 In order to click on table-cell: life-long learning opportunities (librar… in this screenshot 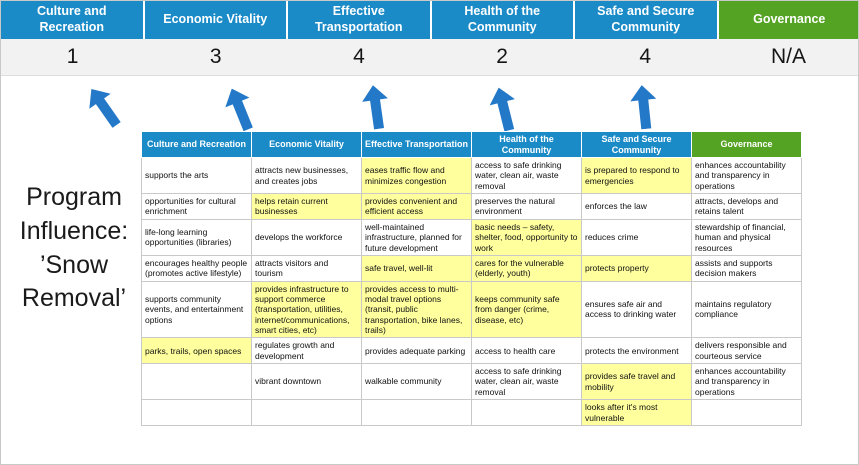, I will do `click(196, 237)`.